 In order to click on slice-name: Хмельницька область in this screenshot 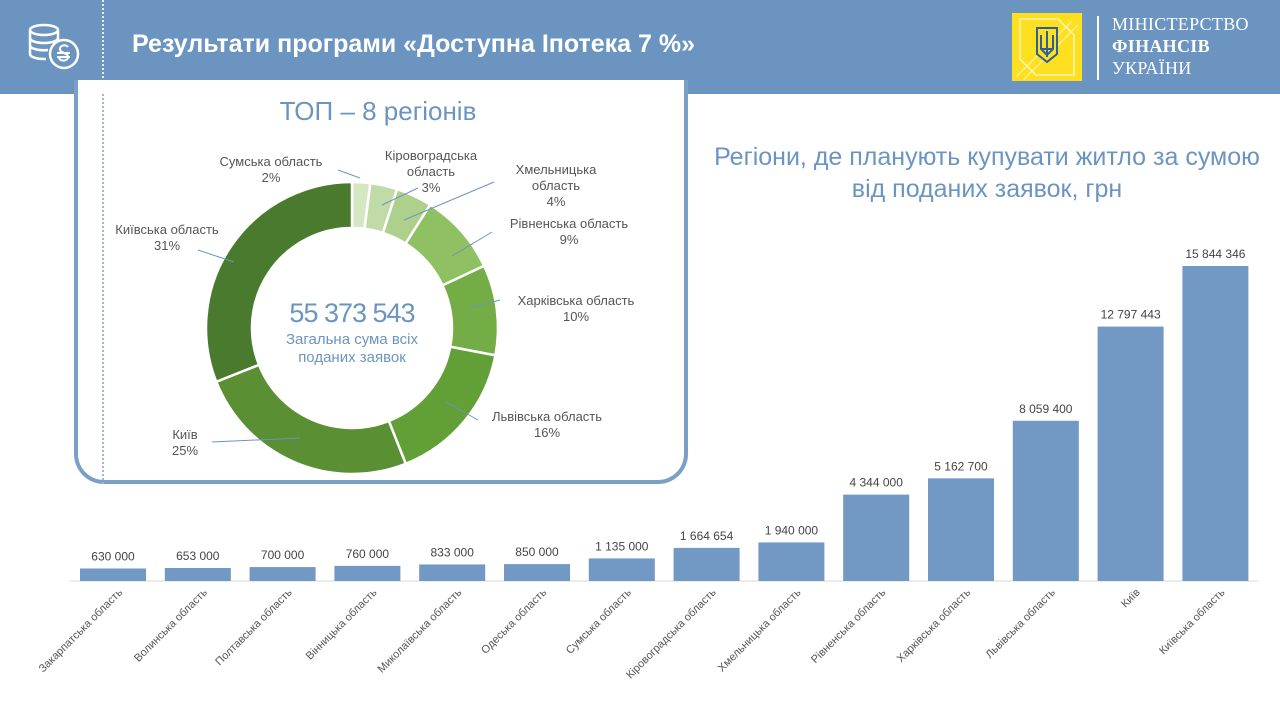, I will do `click(556, 177)`.